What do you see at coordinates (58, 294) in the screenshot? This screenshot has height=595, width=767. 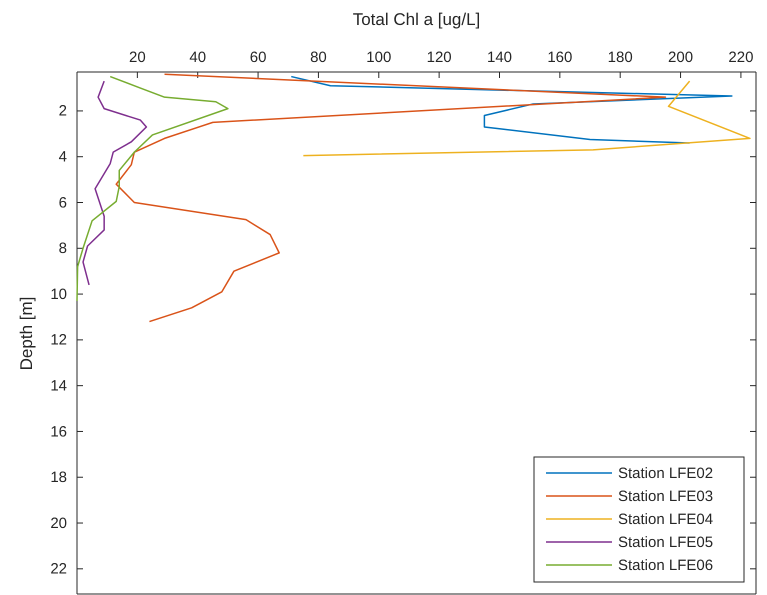 I see `y-tick-label: 10` at bounding box center [58, 294].